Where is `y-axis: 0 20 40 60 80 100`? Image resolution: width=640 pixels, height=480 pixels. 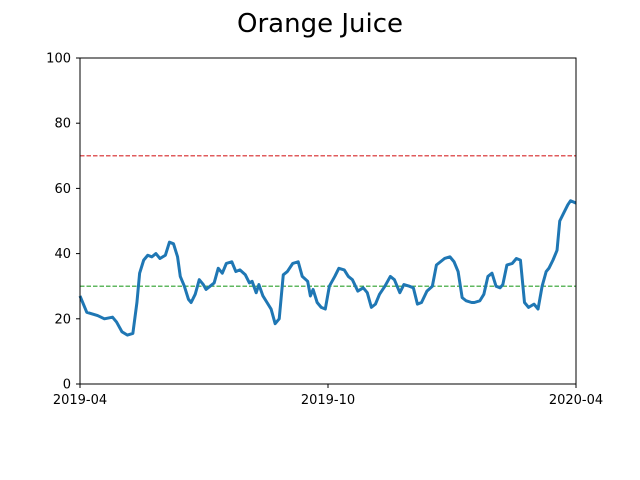 y-axis: 0 20 40 60 80 100 is located at coordinates (63, 222).